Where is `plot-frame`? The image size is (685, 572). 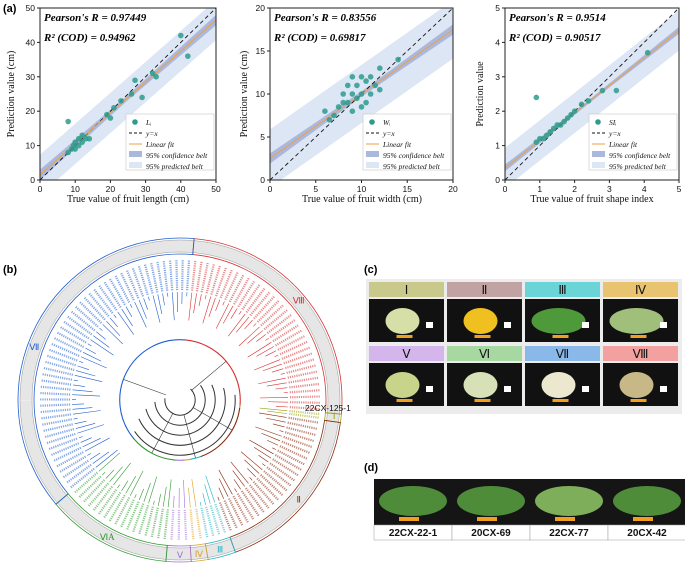 plot-frame is located at coordinates (128, 94).